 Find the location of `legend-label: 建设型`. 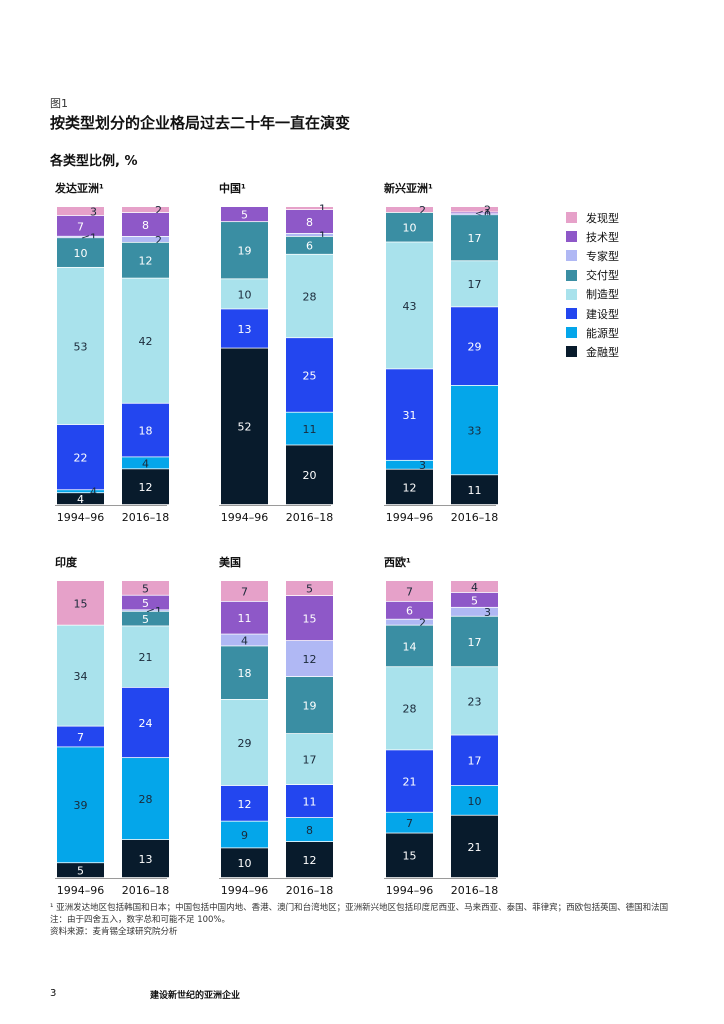

legend-label: 建设型 is located at coordinates (602, 314).